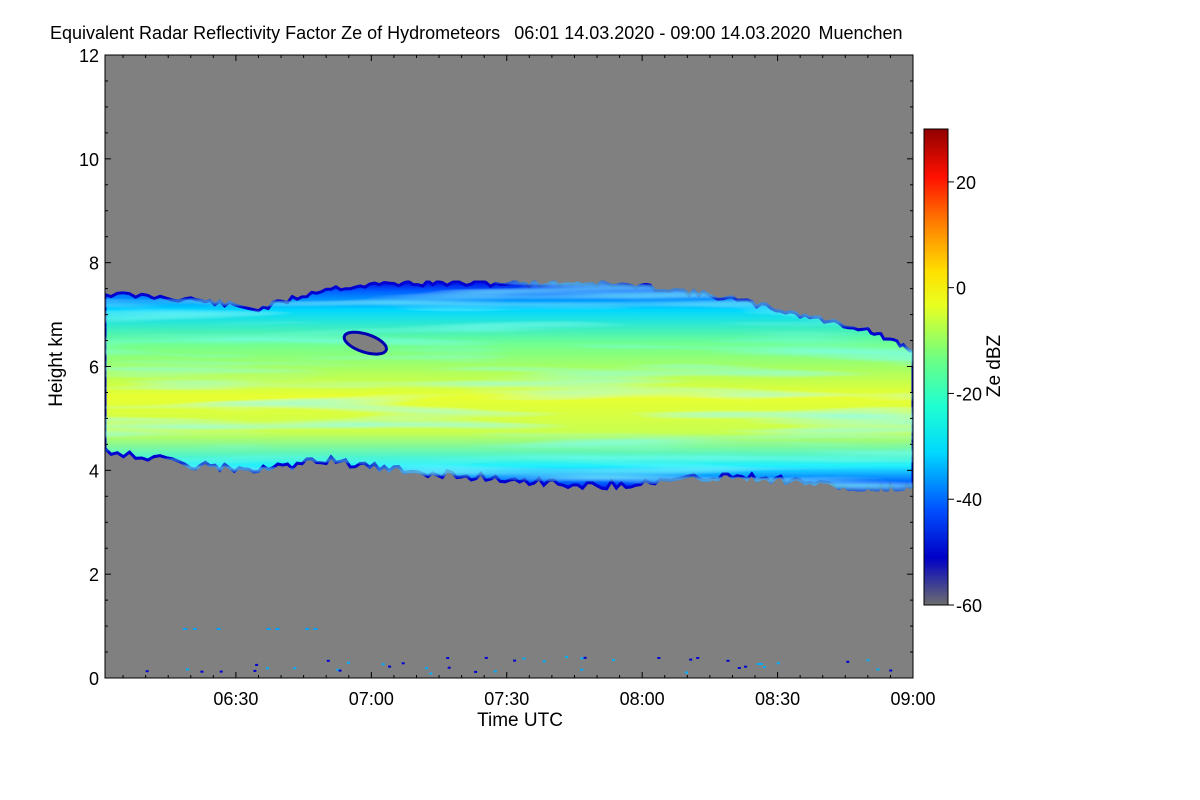  What do you see at coordinates (235, 699) in the screenshot?
I see `x-tick-label-0: 06:30` at bounding box center [235, 699].